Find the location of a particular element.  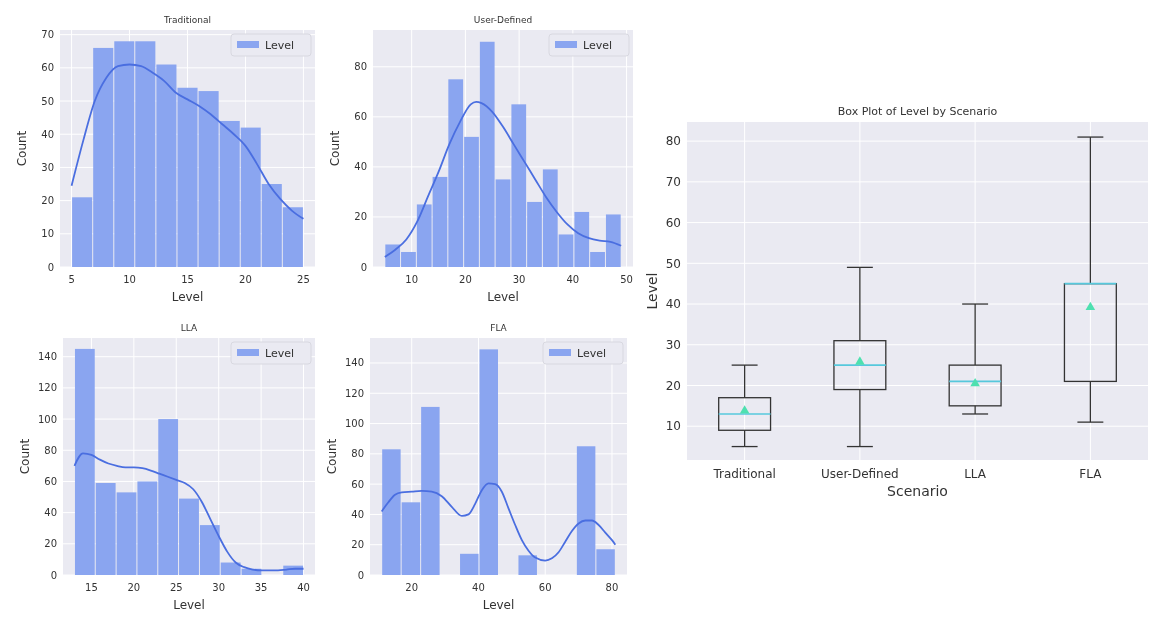

chart-title: Traditional is located at coordinates (187, 20).